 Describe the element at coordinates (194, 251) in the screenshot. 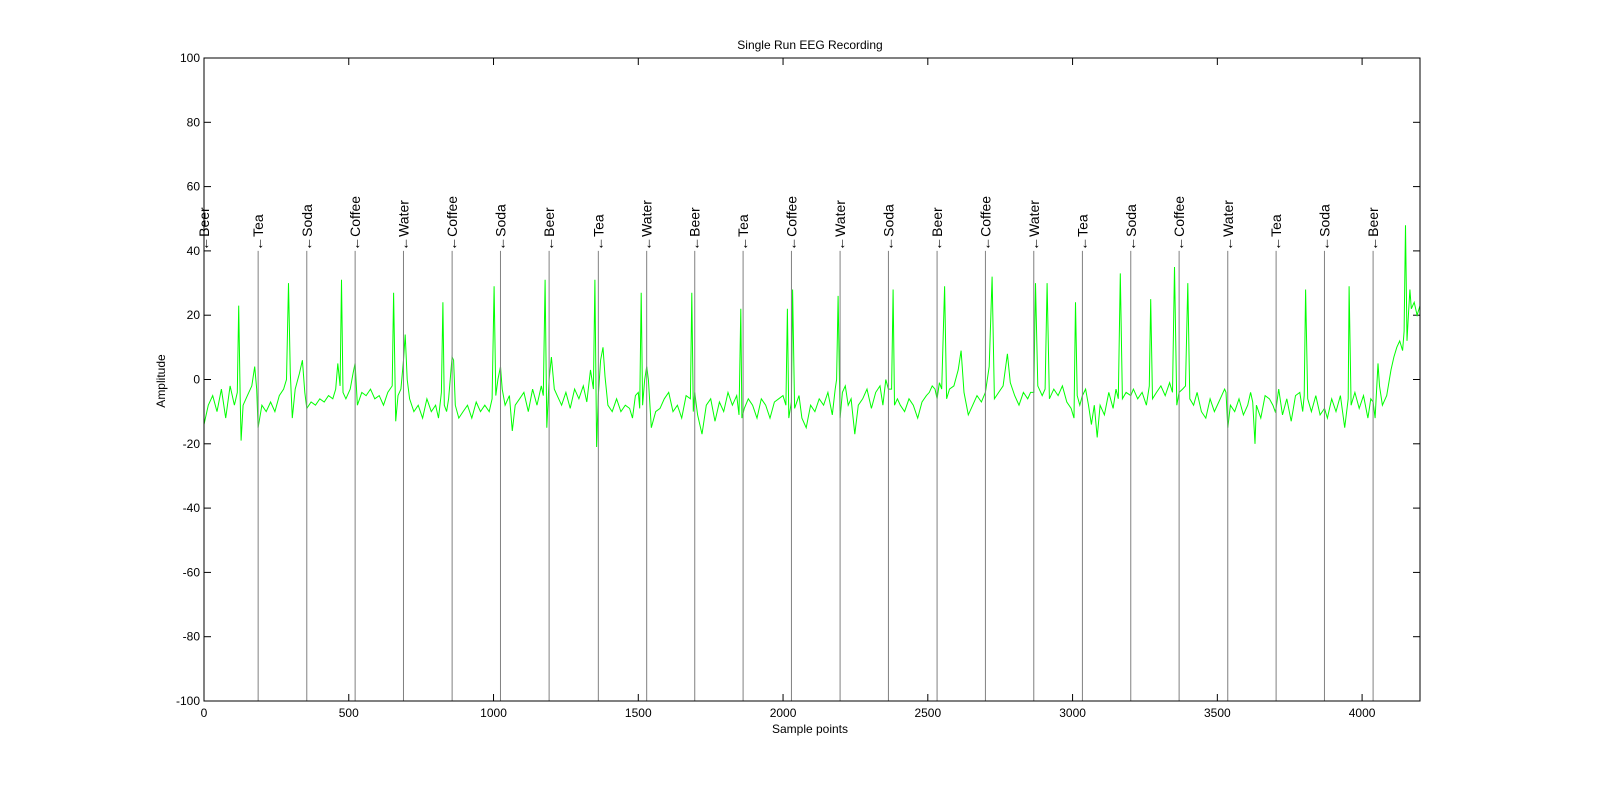

I see `y-tick-label: 40` at that location.